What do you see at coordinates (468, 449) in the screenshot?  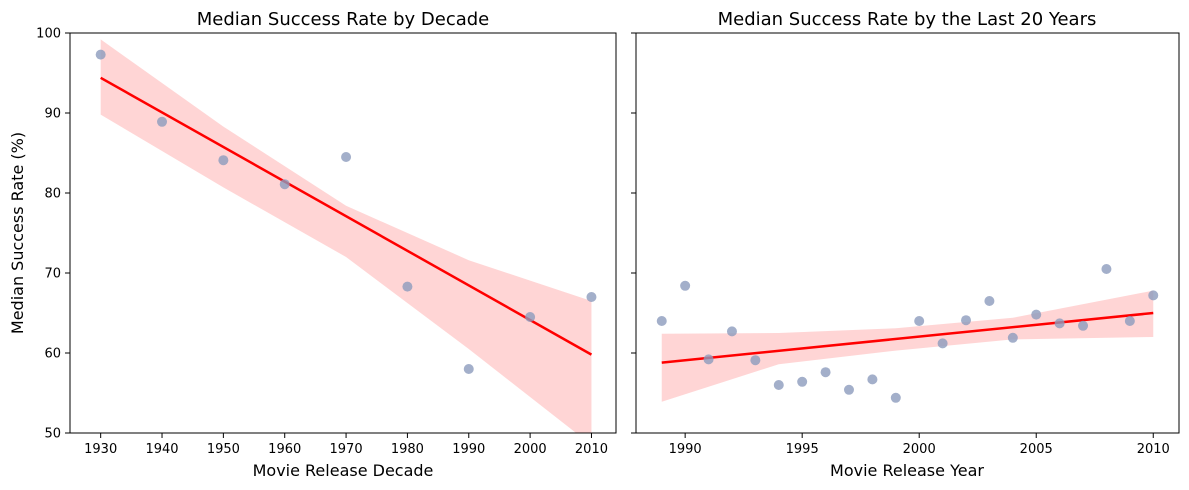 I see `left-x-tick-label: 1990` at bounding box center [468, 449].